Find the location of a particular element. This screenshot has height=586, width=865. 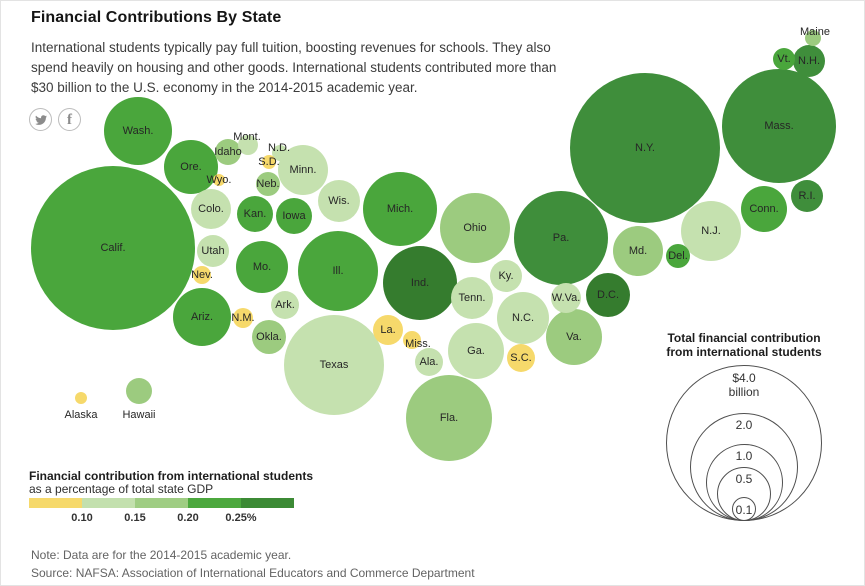

state-bubble-ill is located at coordinates (338, 271).